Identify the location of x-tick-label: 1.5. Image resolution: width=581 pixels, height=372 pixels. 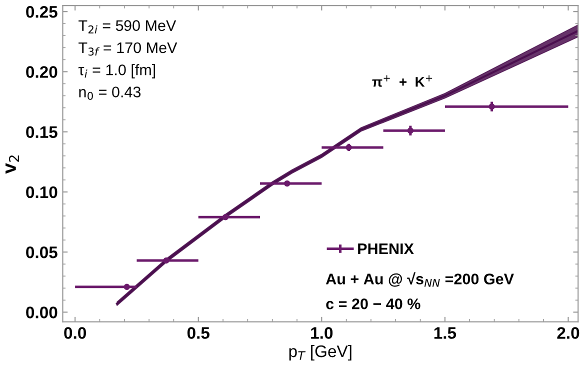
(445, 333).